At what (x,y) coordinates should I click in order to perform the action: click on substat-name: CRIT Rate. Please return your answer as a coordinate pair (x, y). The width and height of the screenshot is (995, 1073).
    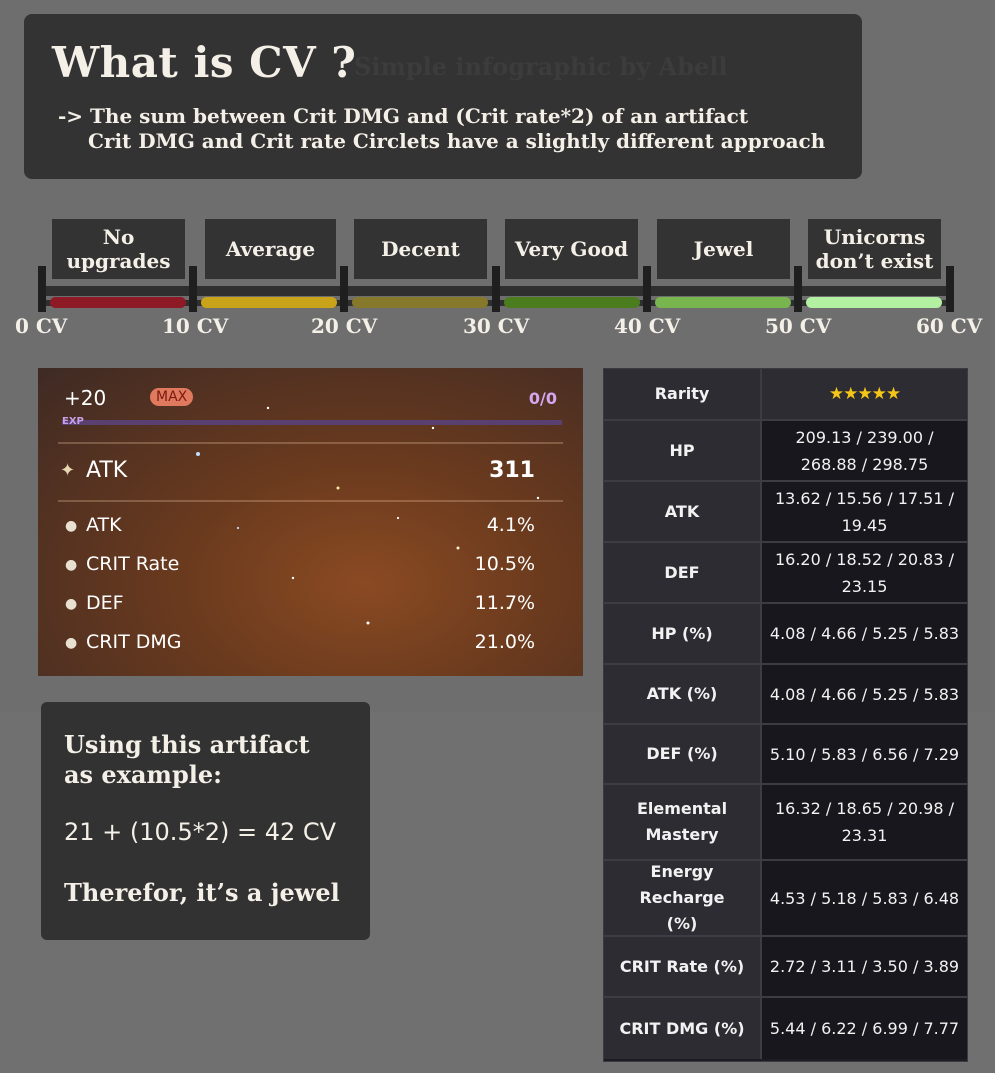
    Looking at the image, I should click on (133, 564).